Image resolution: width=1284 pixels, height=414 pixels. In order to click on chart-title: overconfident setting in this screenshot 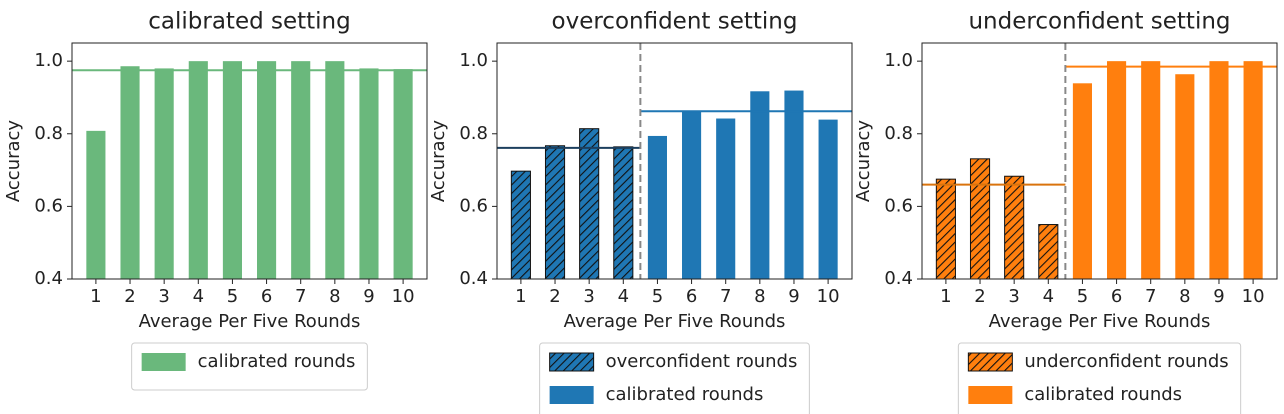, I will do `click(675, 22)`.